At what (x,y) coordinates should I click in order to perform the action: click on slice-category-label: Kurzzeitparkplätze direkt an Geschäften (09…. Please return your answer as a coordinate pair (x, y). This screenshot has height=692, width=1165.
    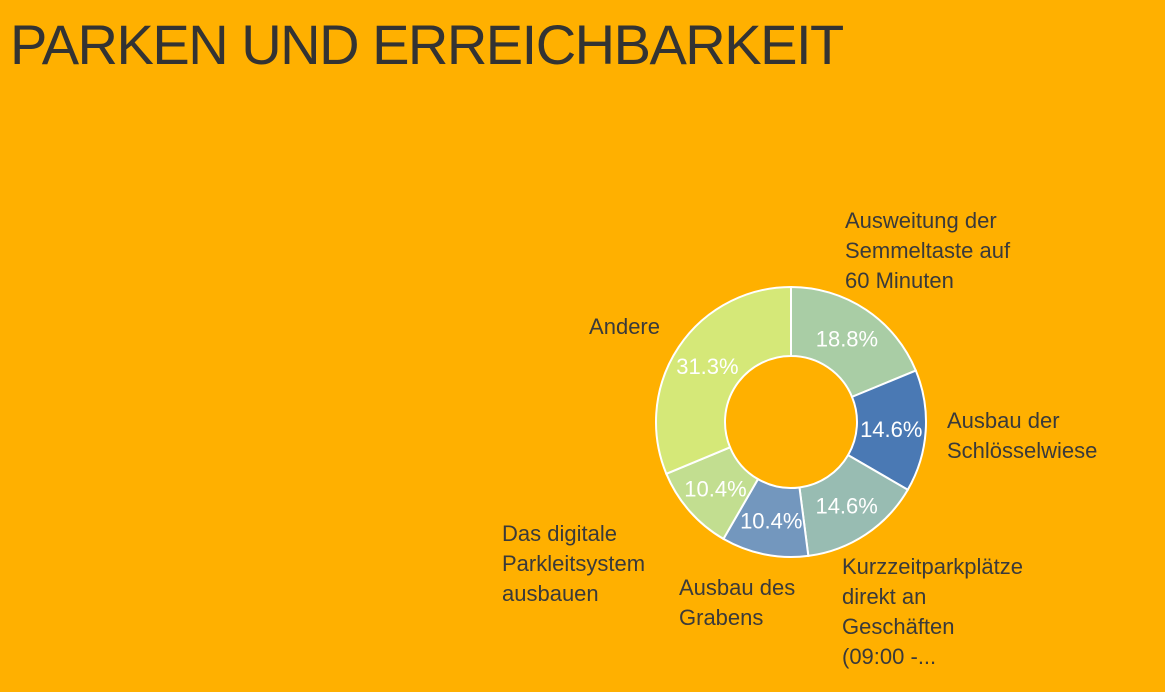
    Looking at the image, I should click on (932, 611).